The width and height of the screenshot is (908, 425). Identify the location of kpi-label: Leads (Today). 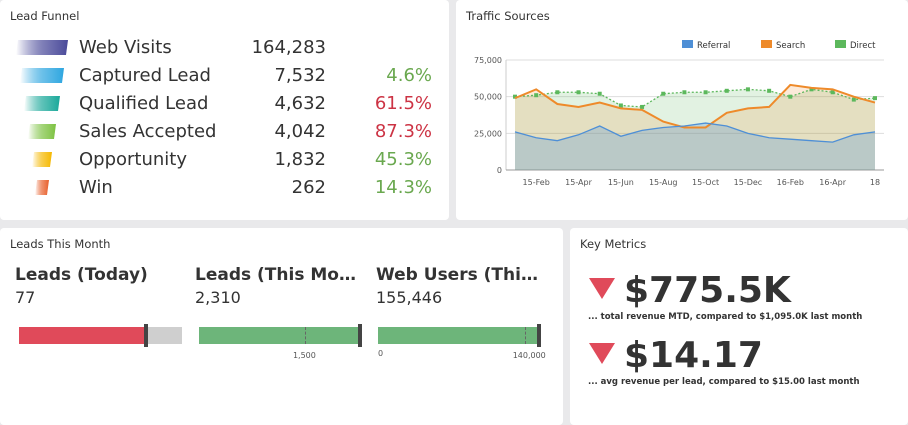
(81, 275).